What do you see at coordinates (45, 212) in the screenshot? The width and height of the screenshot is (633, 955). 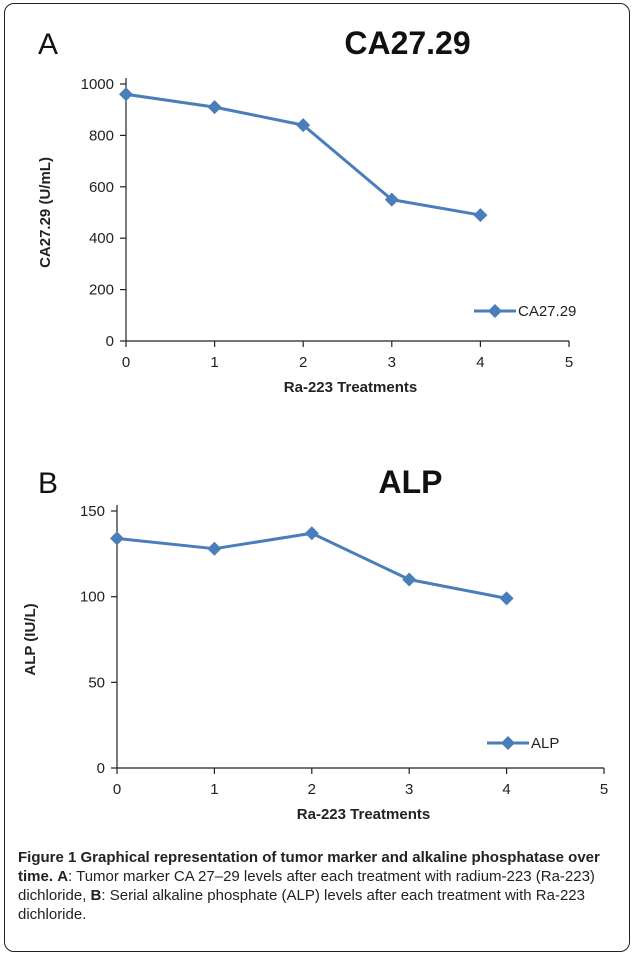 I see `y-axis-label: CA27.29 (U/mL)` at bounding box center [45, 212].